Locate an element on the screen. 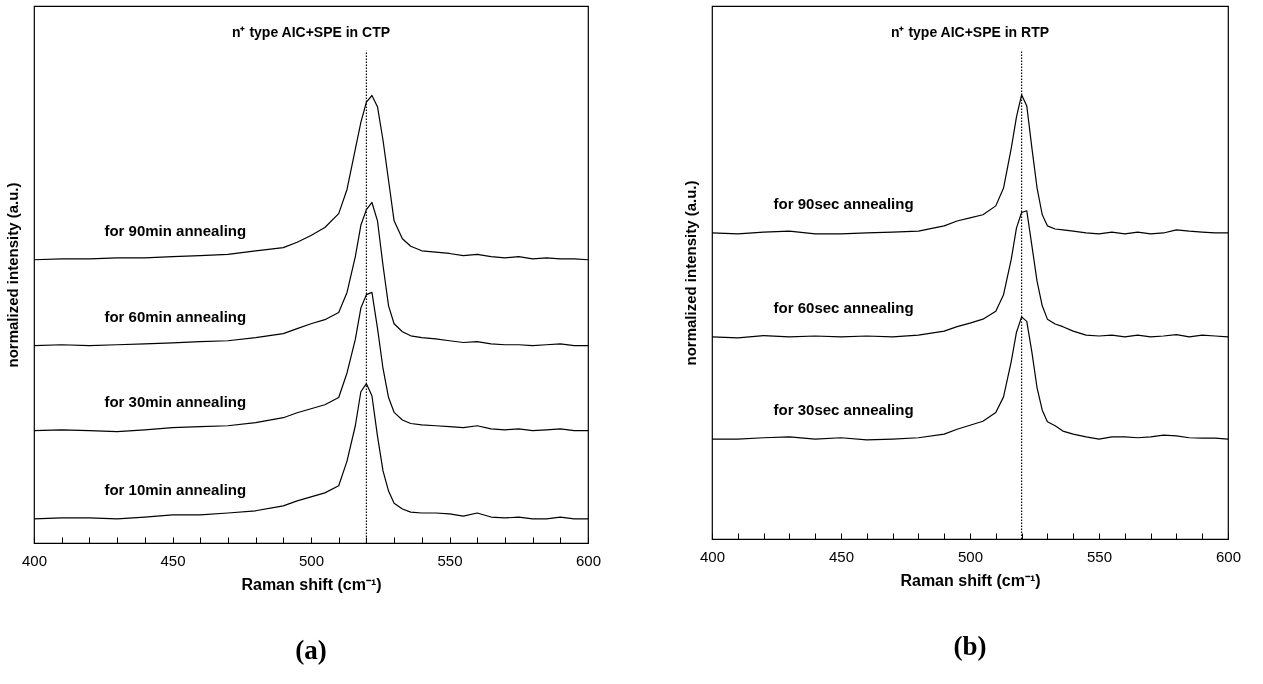 The width and height of the screenshot is (1263, 684). series-label: for 30min annealing is located at coordinates (175, 401).